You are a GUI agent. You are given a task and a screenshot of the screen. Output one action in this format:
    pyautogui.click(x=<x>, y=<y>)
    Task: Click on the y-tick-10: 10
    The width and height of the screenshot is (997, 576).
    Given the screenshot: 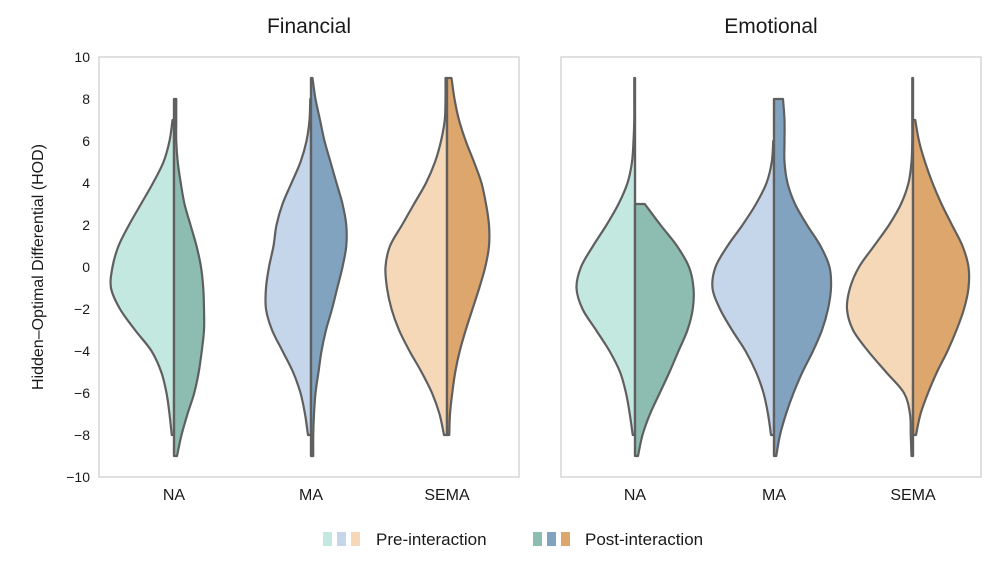 What is the action you would take?
    pyautogui.click(x=82, y=57)
    